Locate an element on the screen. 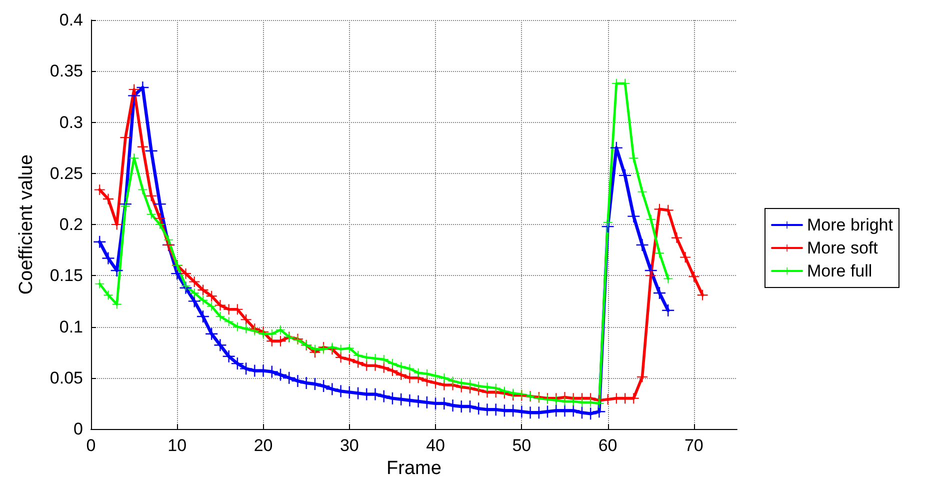 The width and height of the screenshot is (933, 496). y-tick-label: 0.15 is located at coordinates (66, 276).